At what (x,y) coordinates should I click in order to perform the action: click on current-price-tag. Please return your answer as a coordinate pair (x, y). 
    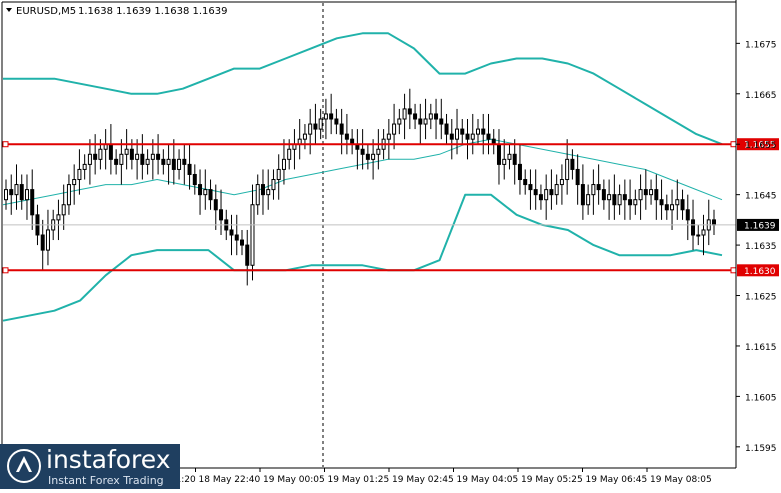
    Looking at the image, I should click on (758, 224).